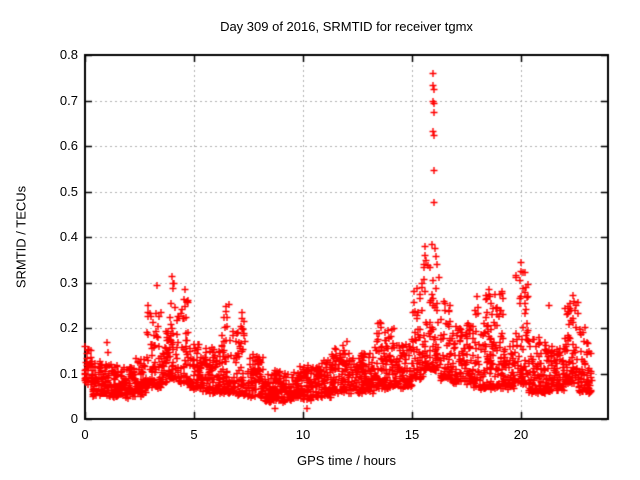 This screenshot has width=640, height=480. I want to click on y-tick-label: 0.7, so click(68, 100).